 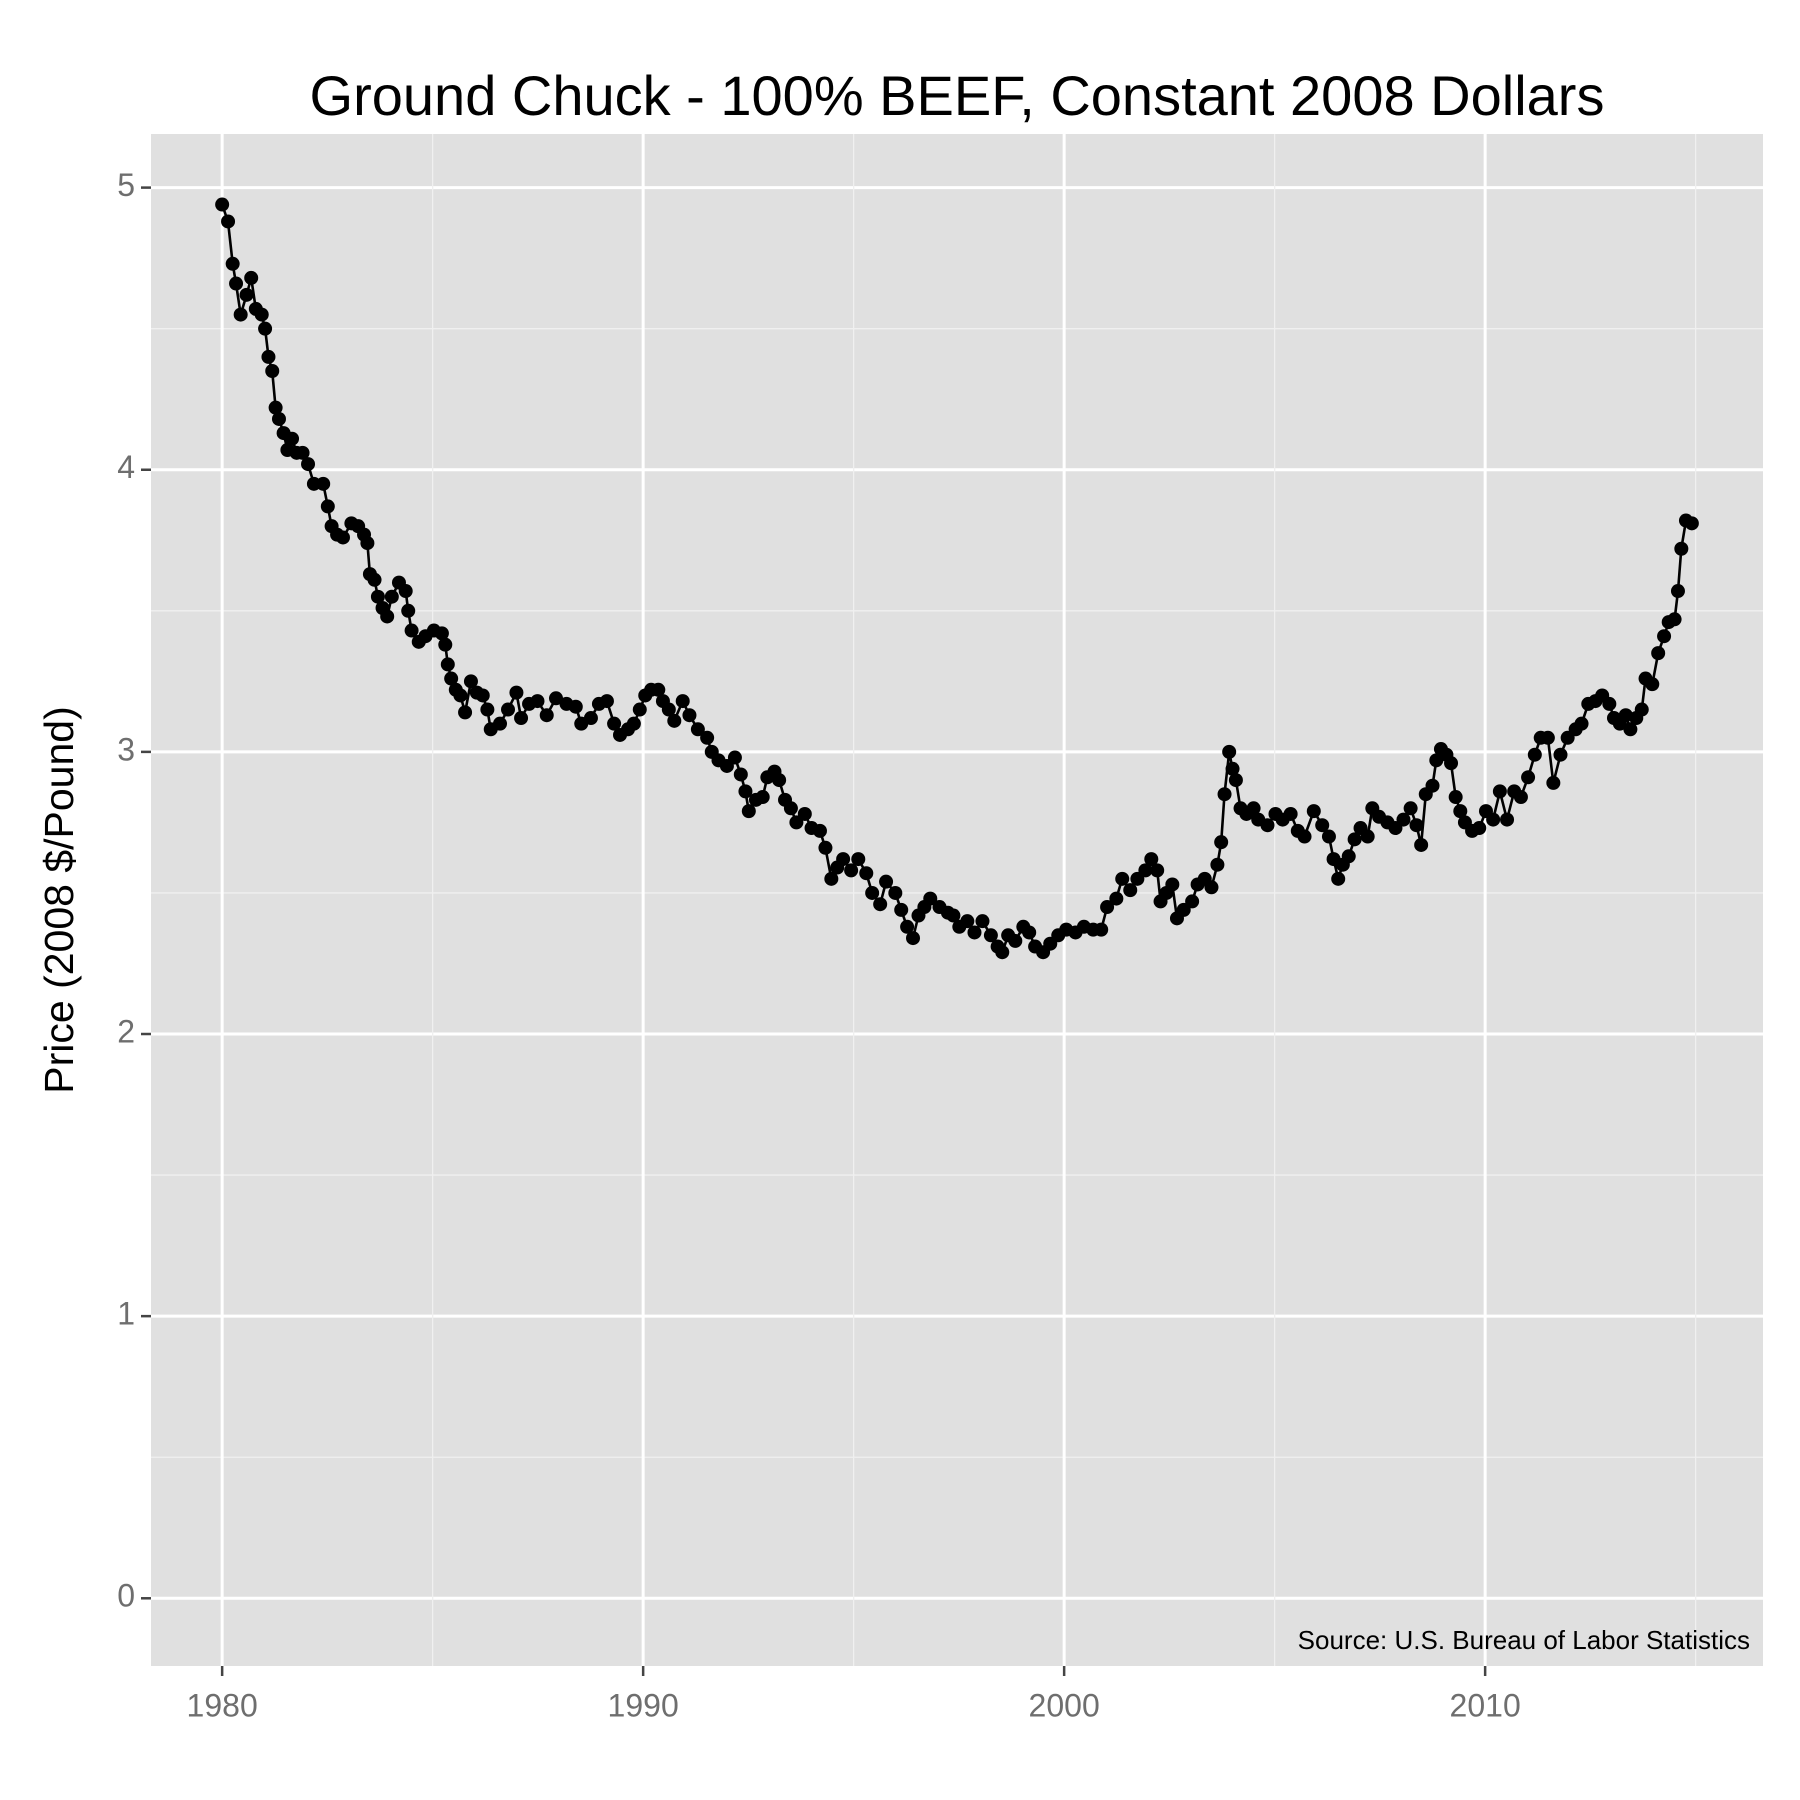 I want to click on x-tick-label: 1980, so click(x=222, y=1705).